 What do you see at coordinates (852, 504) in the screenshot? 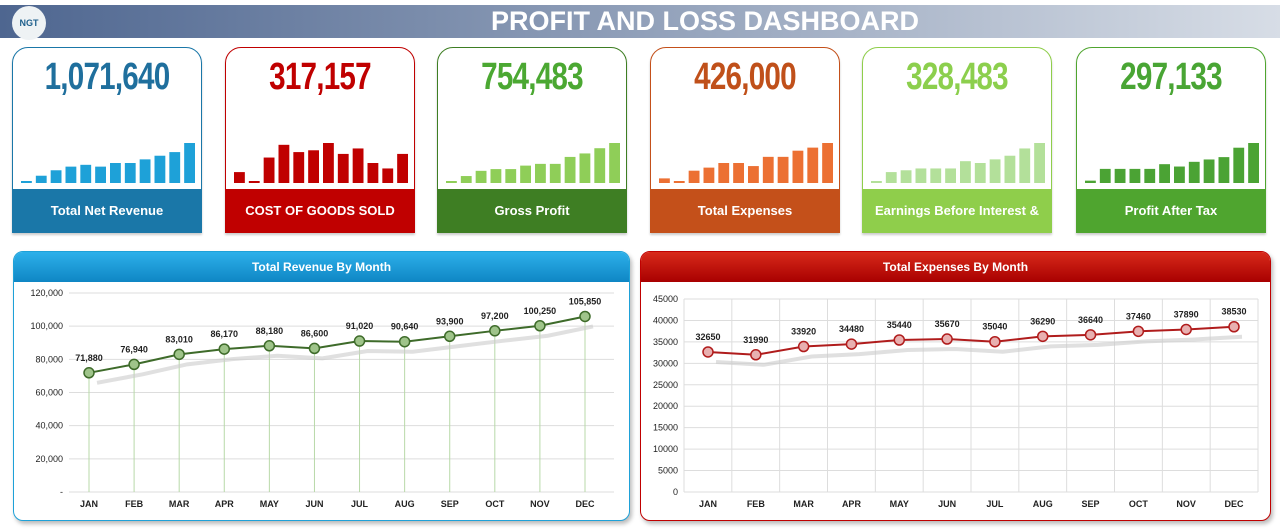
I see `x-tick-label: APR` at bounding box center [852, 504].